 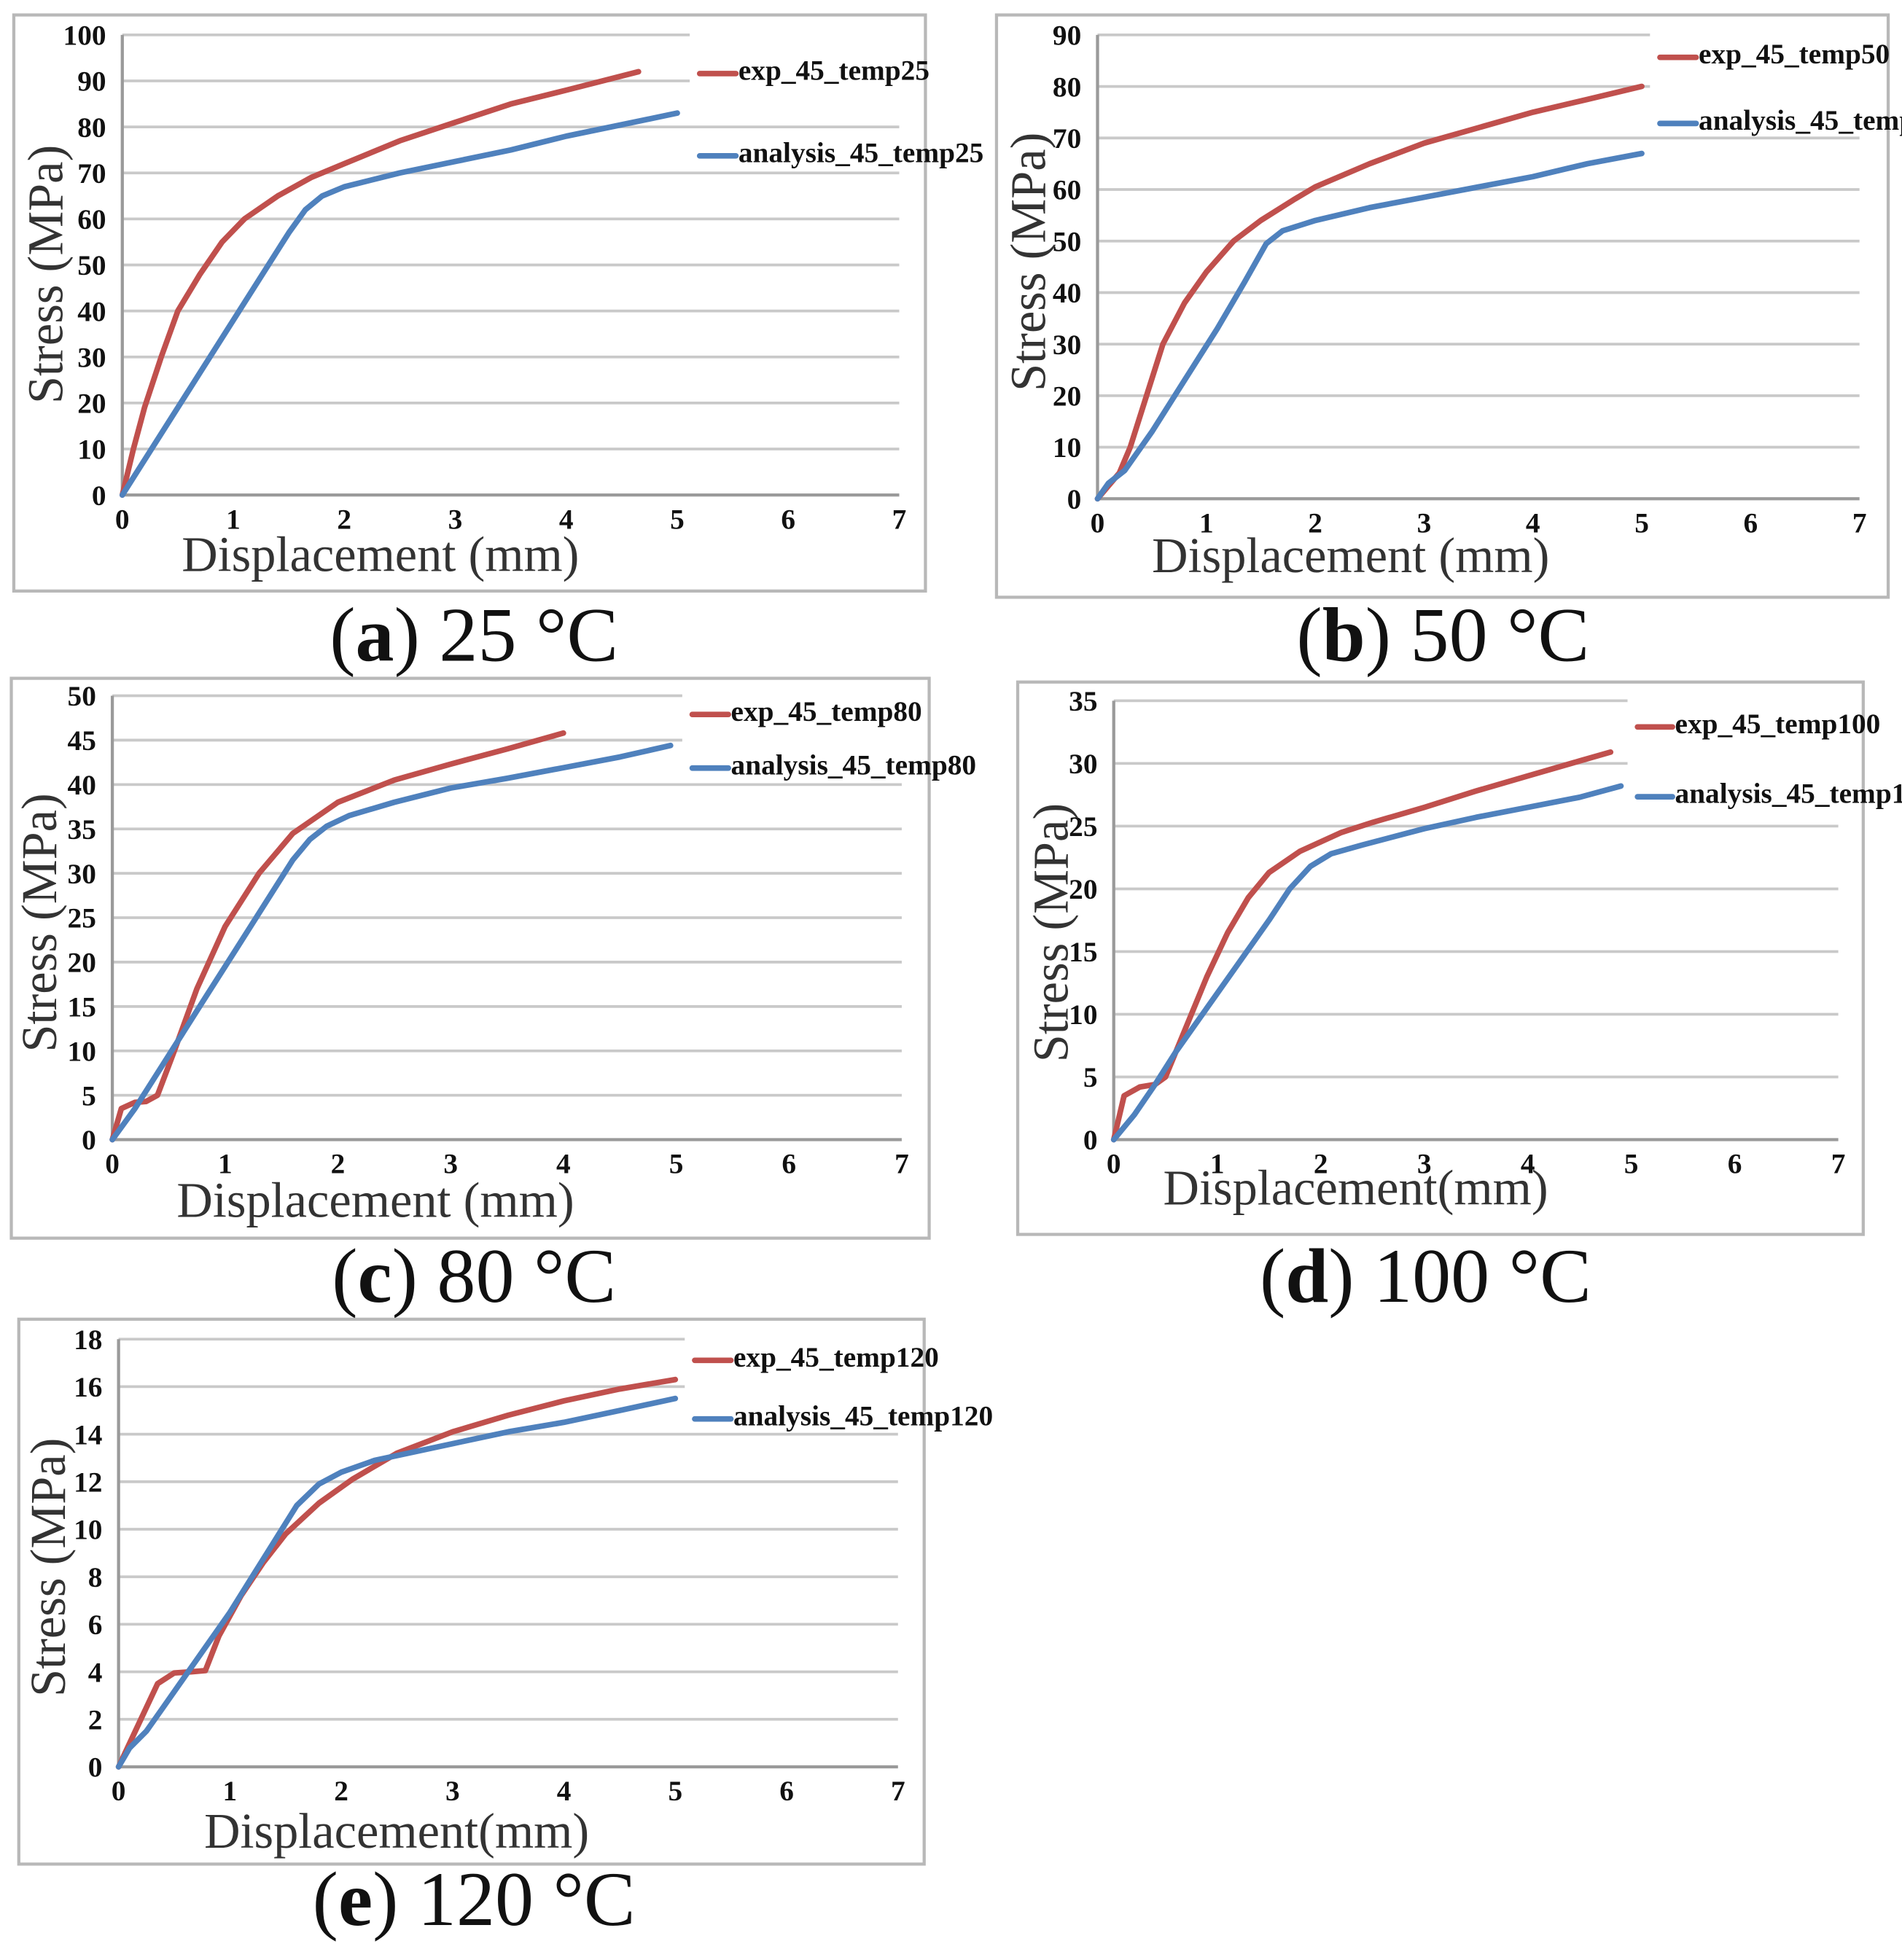 I want to click on panel-b-legend-label-analysis: analysis_45_temp50, so click(x=1800, y=120).